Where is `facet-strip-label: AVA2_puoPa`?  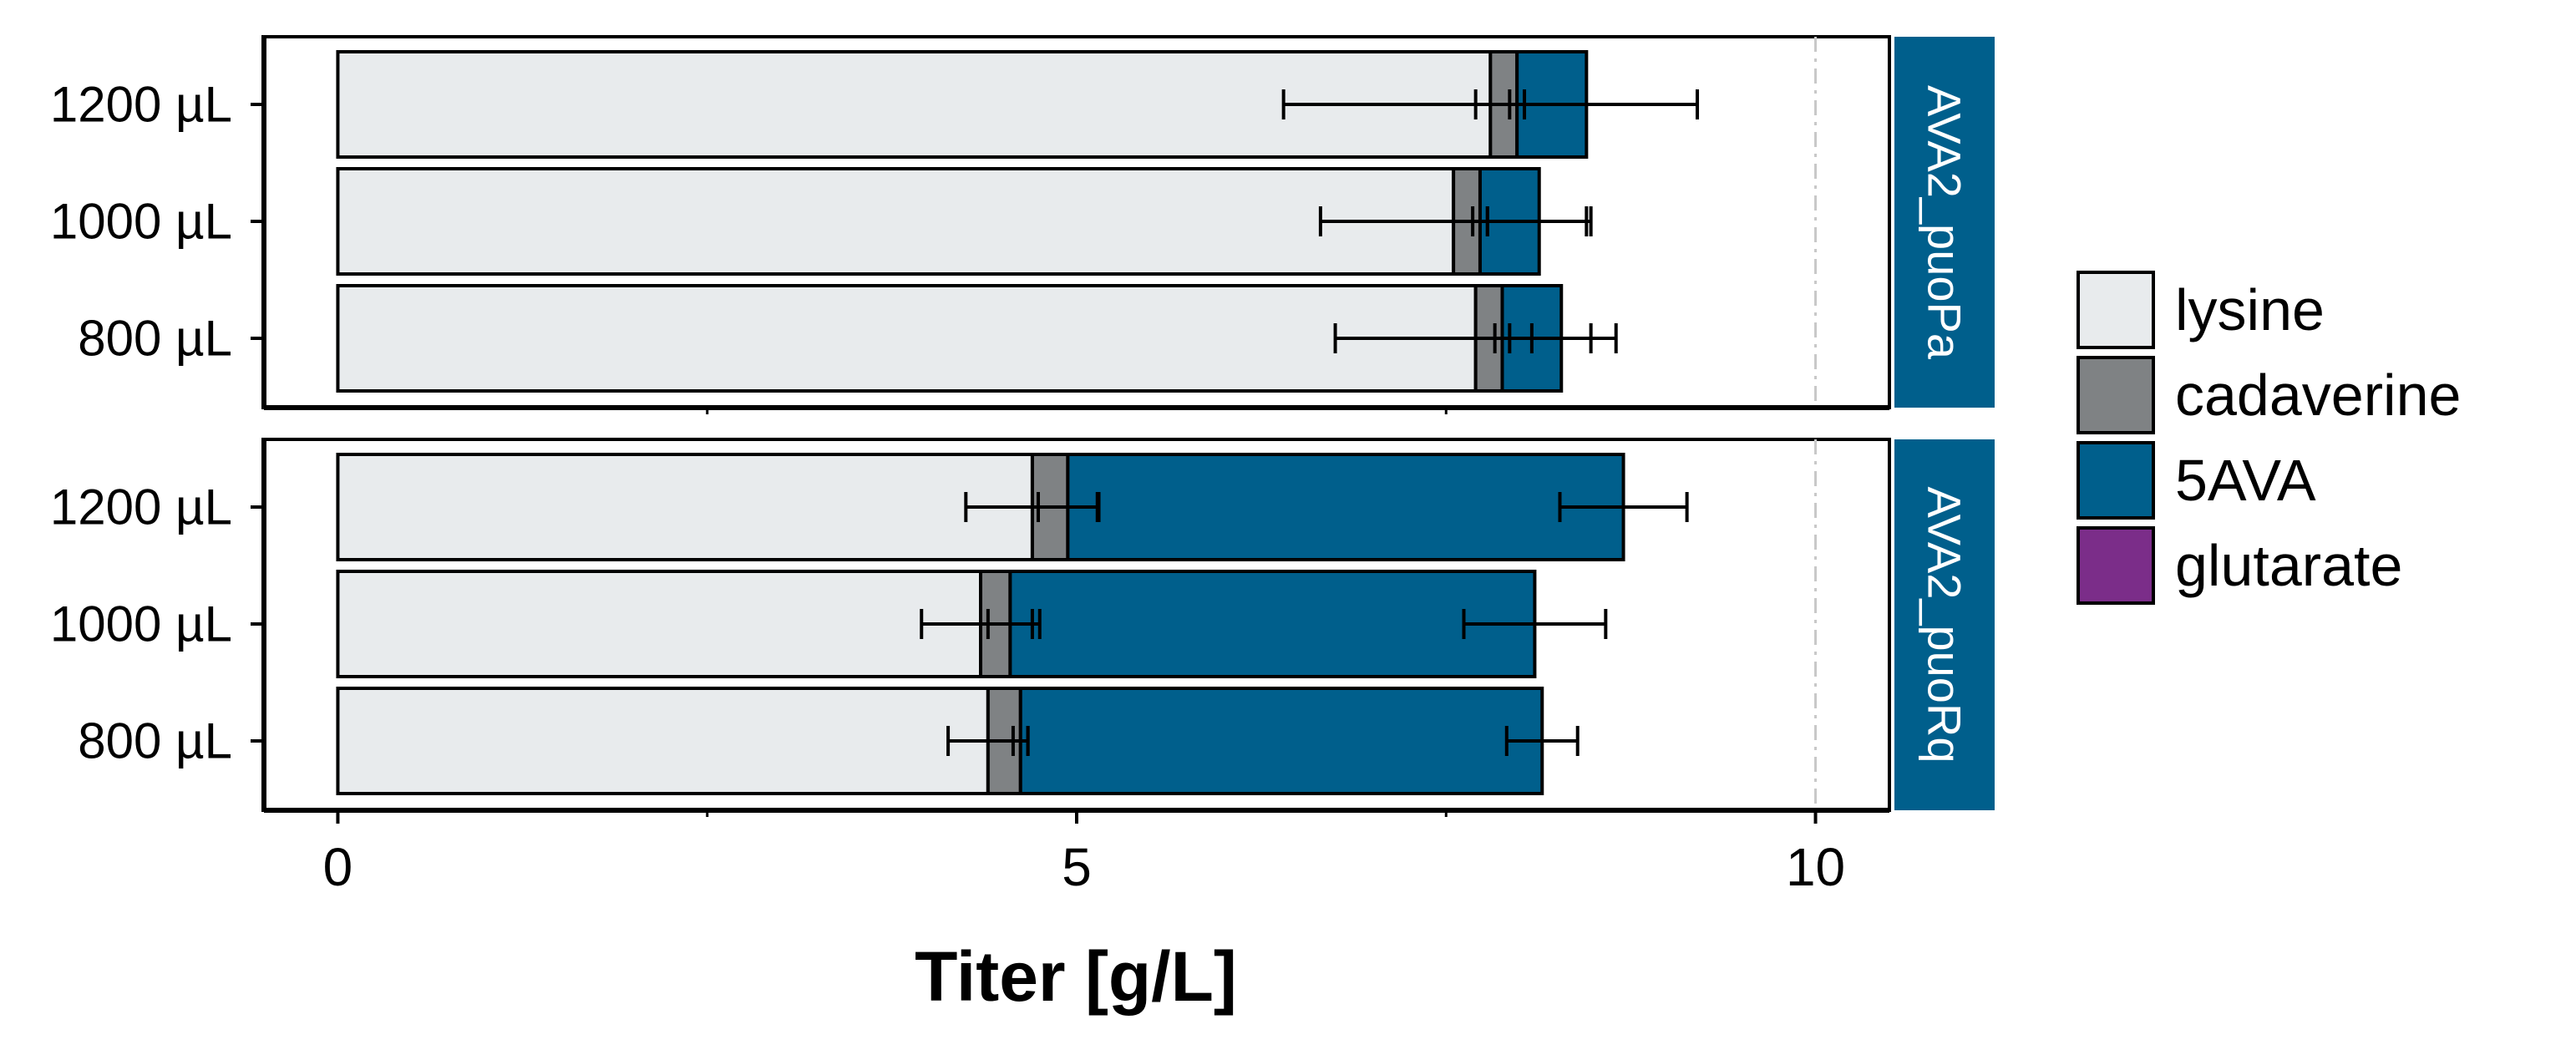 facet-strip-label: AVA2_puoPa is located at coordinates (1945, 222).